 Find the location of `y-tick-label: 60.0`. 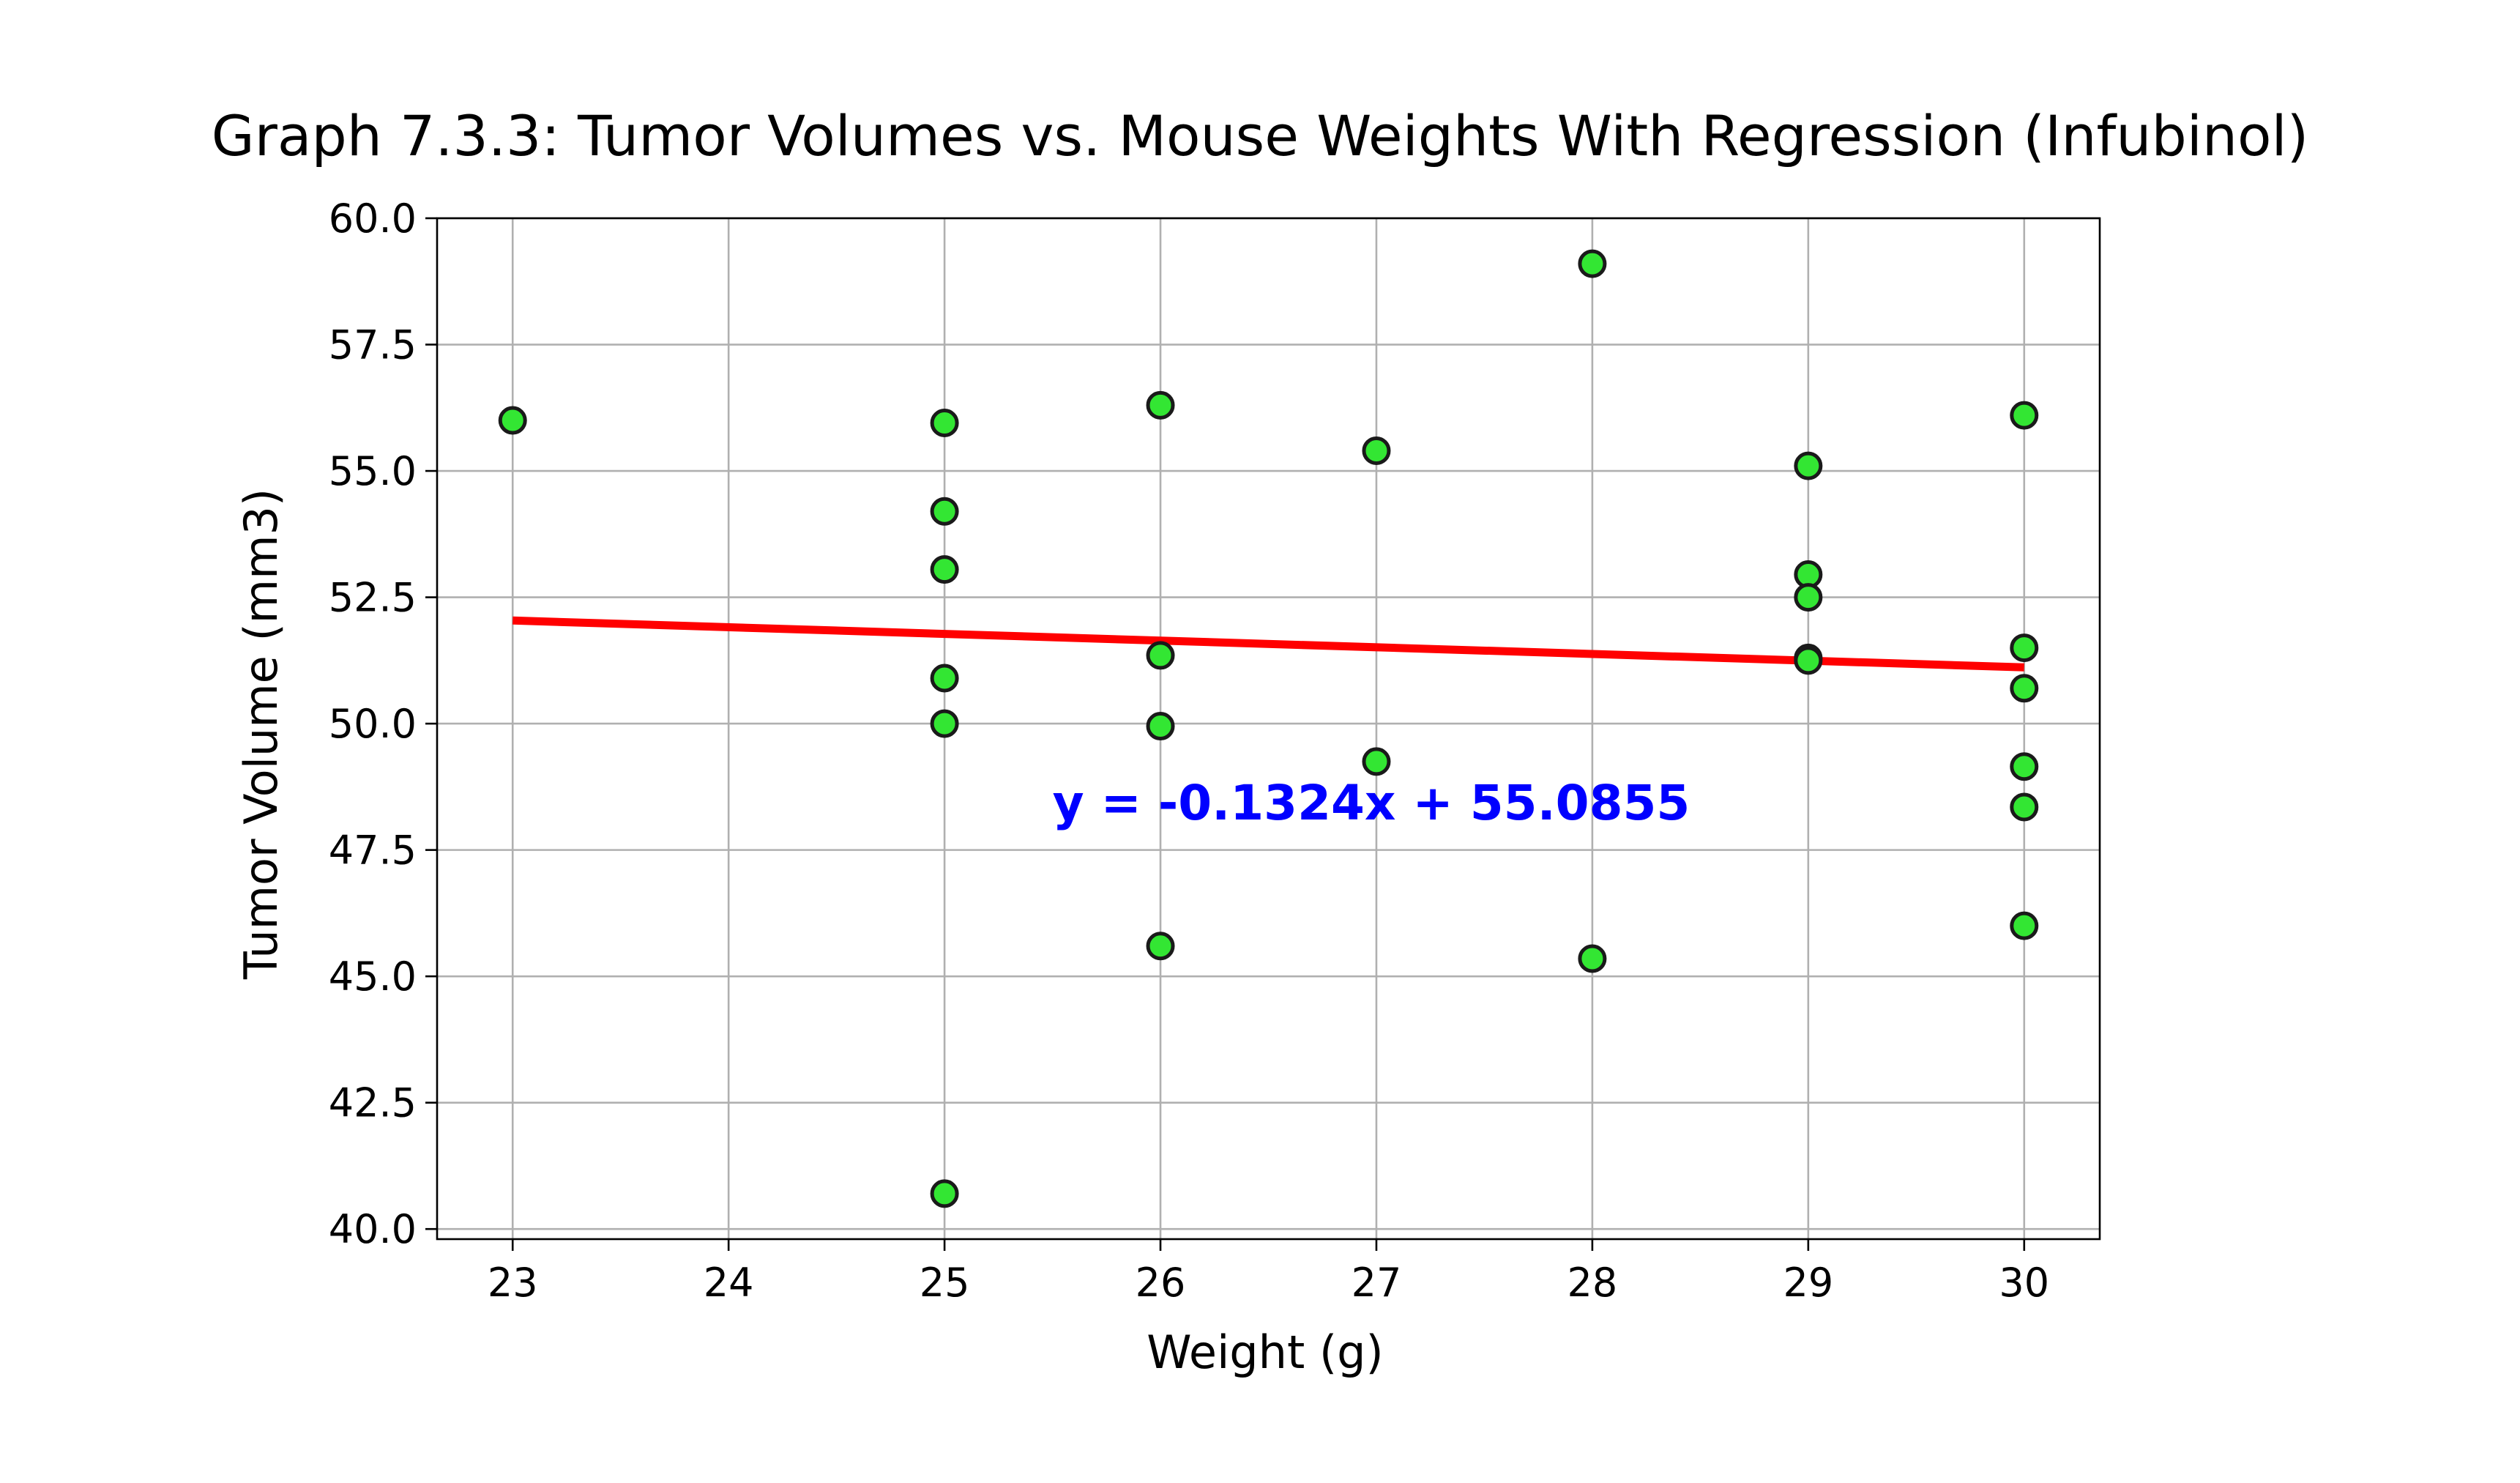

y-tick-label: 60.0 is located at coordinates (373, 219).